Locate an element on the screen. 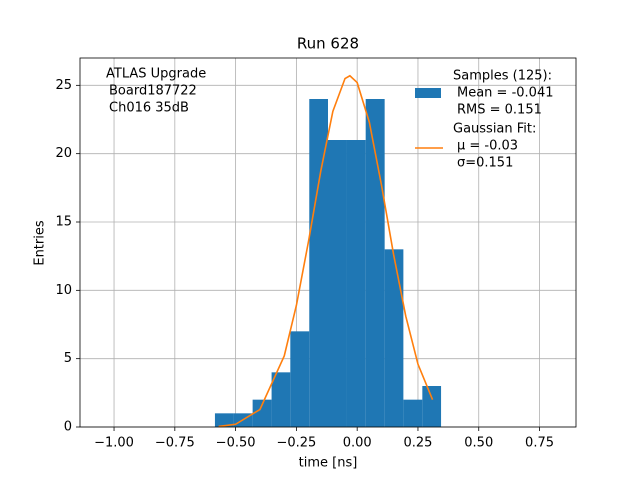  y-tick-label: 5 is located at coordinates (68, 358).